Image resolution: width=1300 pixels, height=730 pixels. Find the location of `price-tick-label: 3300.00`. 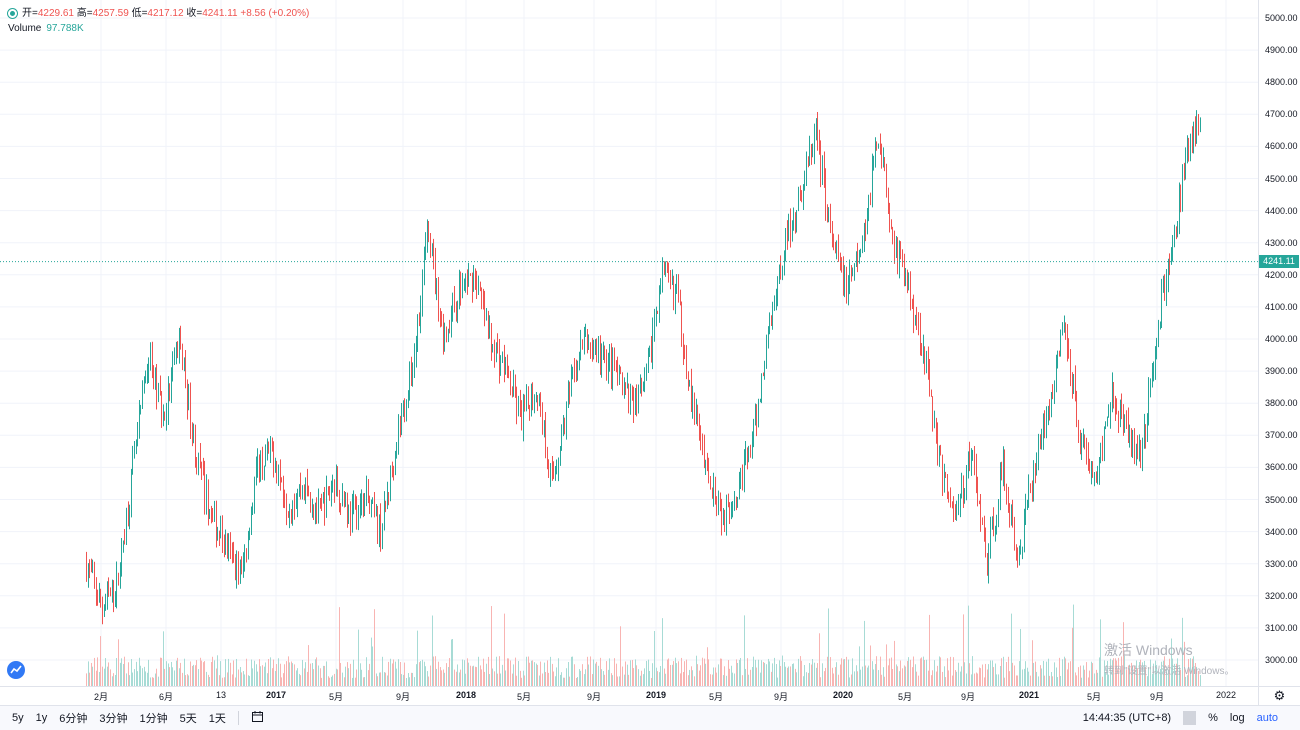

price-tick-label: 3300.00 is located at coordinates (1281, 563).